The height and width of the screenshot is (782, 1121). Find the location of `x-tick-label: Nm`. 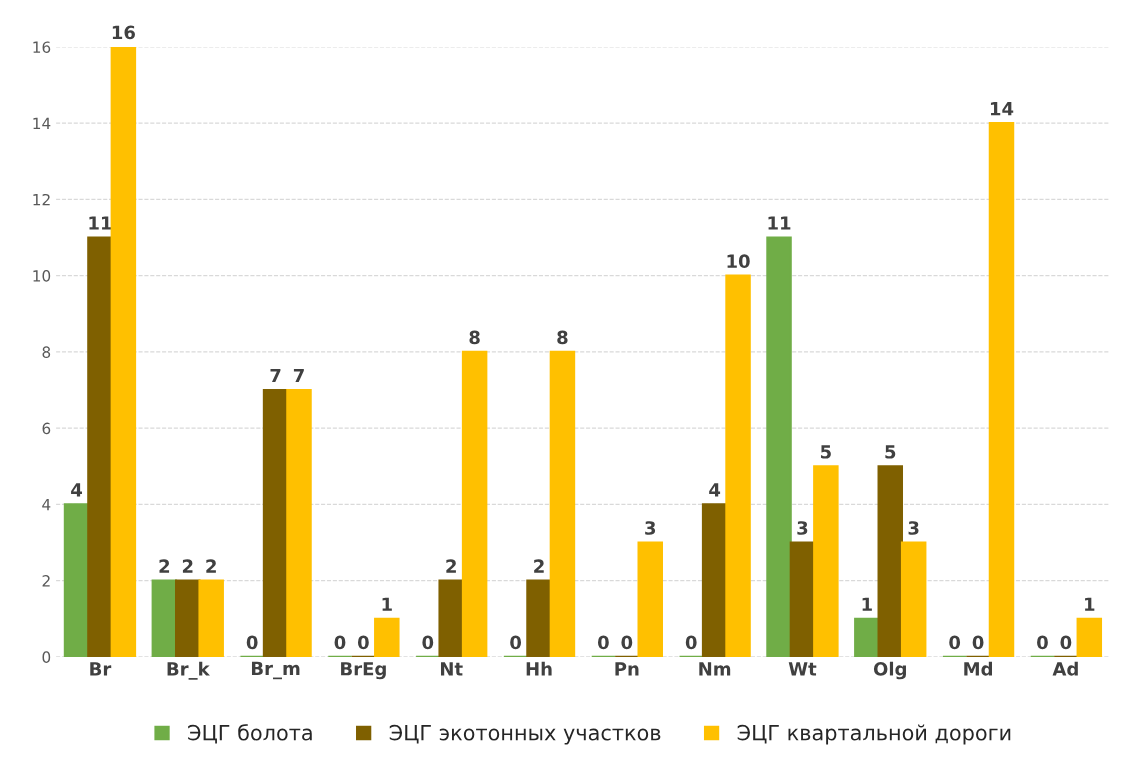

x-tick-label: Nm is located at coordinates (715, 669).